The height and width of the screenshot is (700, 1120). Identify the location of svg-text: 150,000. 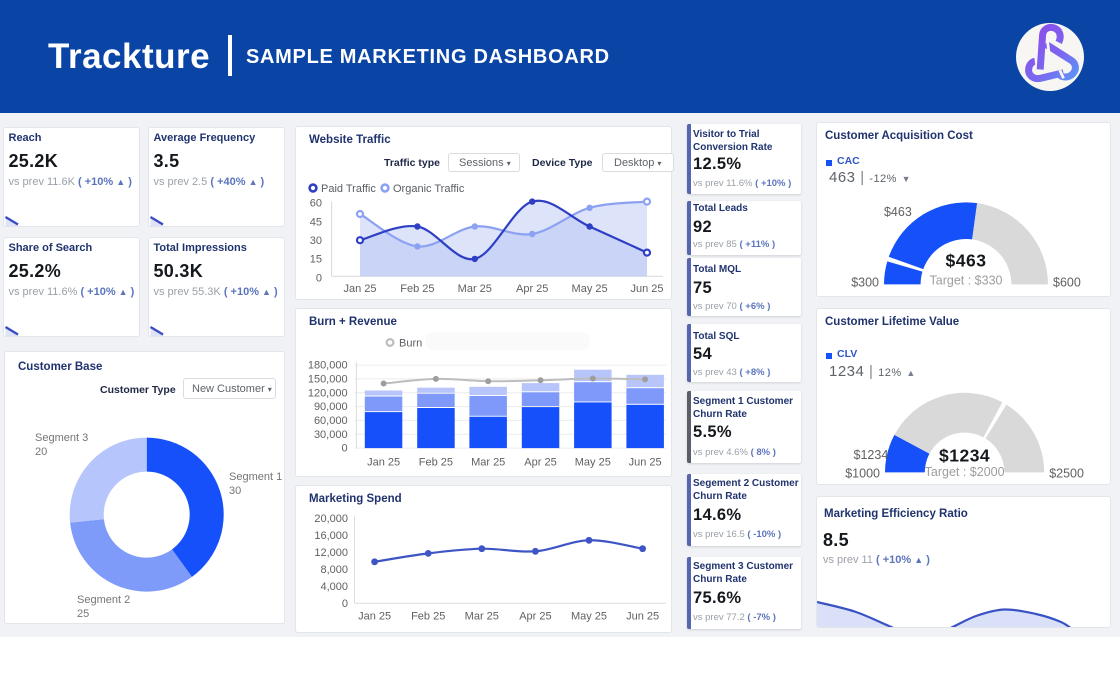
(328, 379).